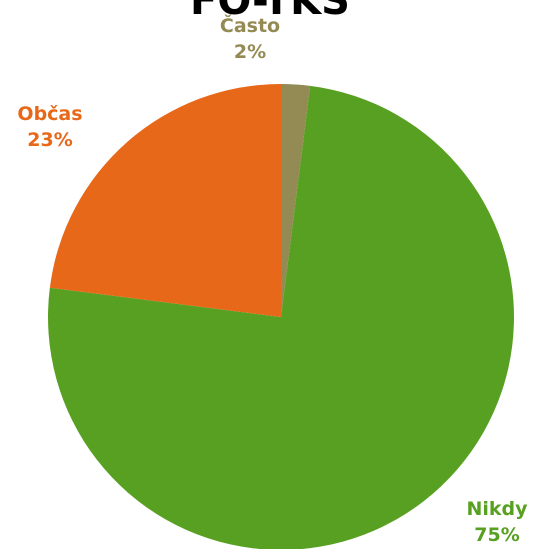 The width and height of the screenshot is (535, 549). I want to click on slice-label-nikdy: Nikdy 75%, so click(497, 522).